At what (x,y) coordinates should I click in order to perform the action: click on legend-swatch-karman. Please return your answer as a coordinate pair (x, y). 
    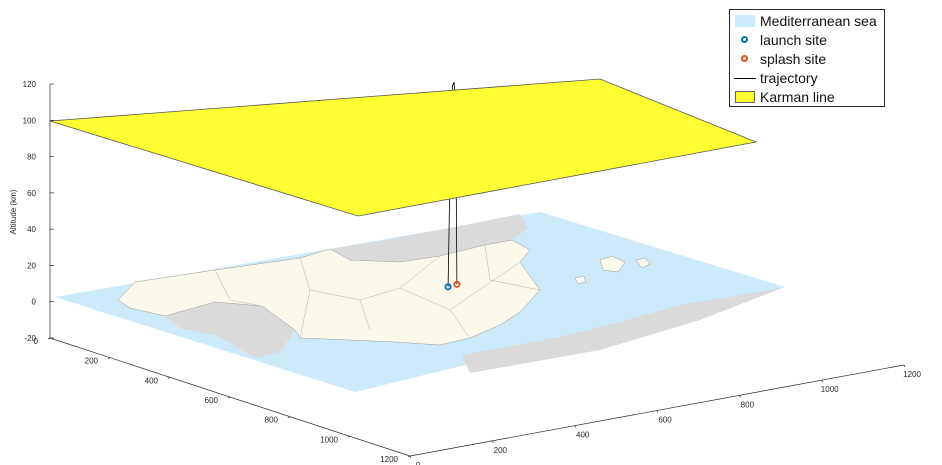
    Looking at the image, I should click on (745, 97).